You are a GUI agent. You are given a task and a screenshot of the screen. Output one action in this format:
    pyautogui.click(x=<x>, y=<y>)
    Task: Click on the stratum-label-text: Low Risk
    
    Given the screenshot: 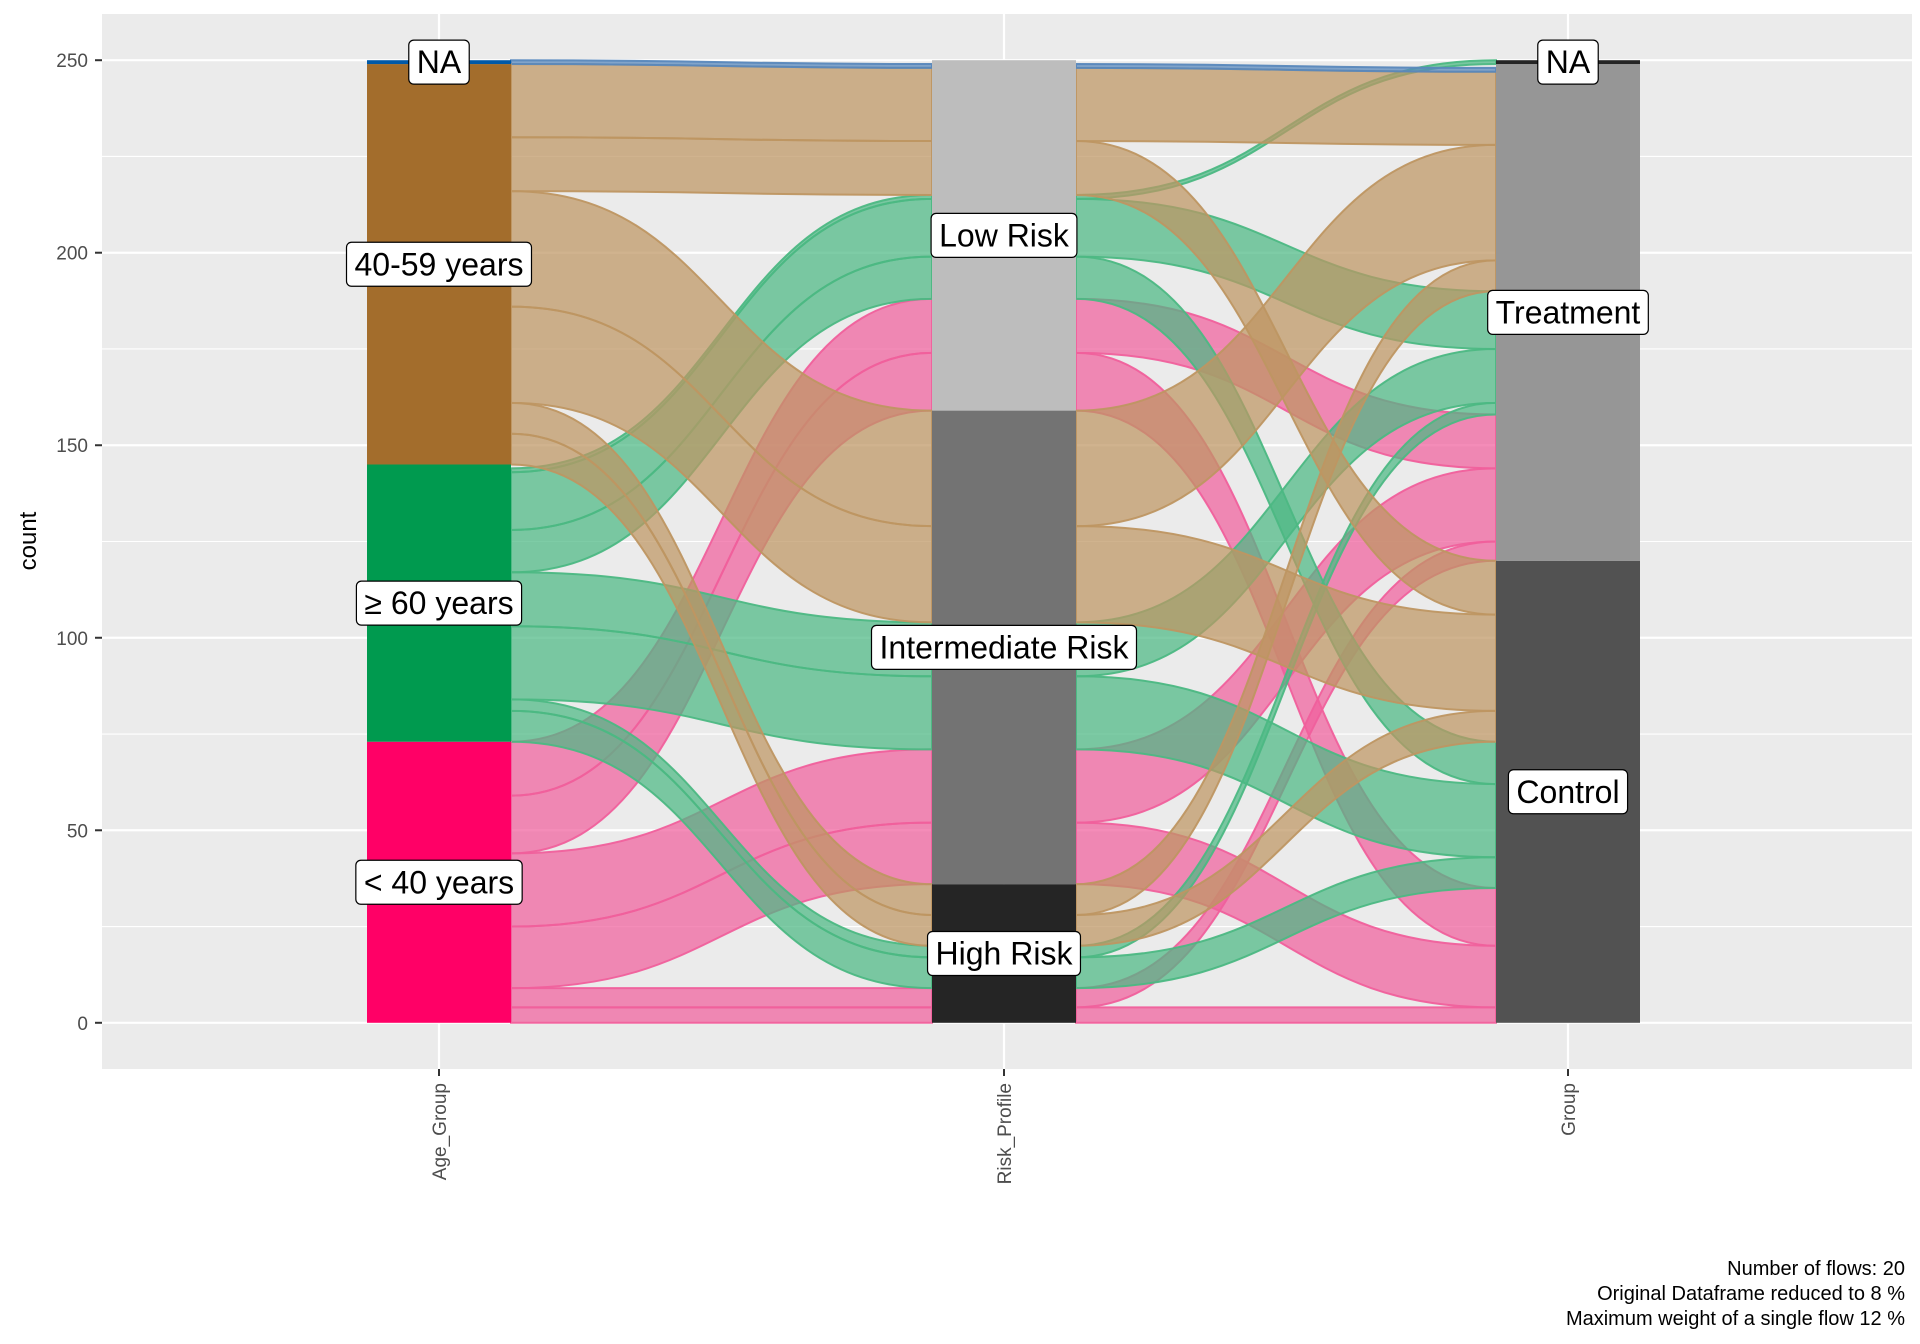 What is the action you would take?
    pyautogui.click(x=1004, y=235)
    